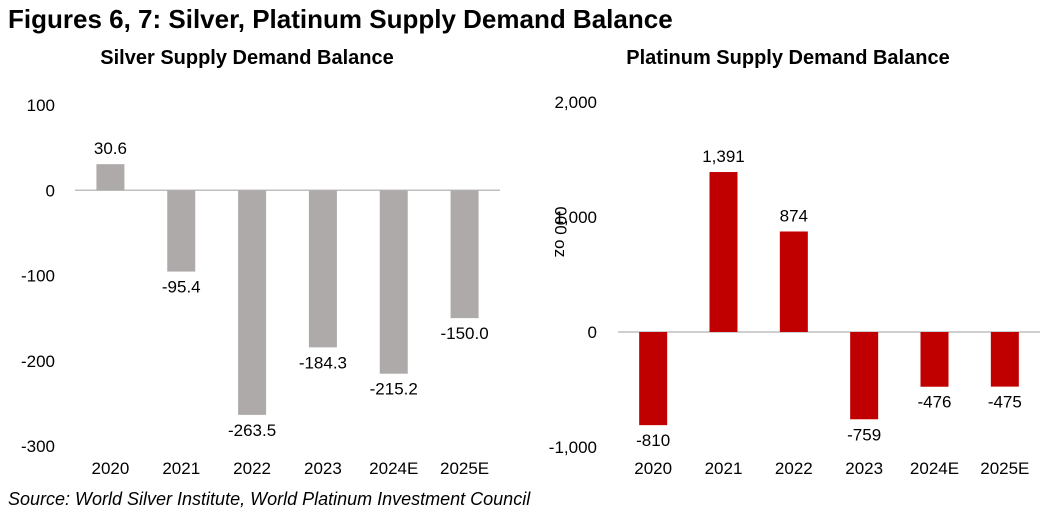  What do you see at coordinates (38, 361) in the screenshot?
I see `silver-y-tick-label: -200` at bounding box center [38, 361].